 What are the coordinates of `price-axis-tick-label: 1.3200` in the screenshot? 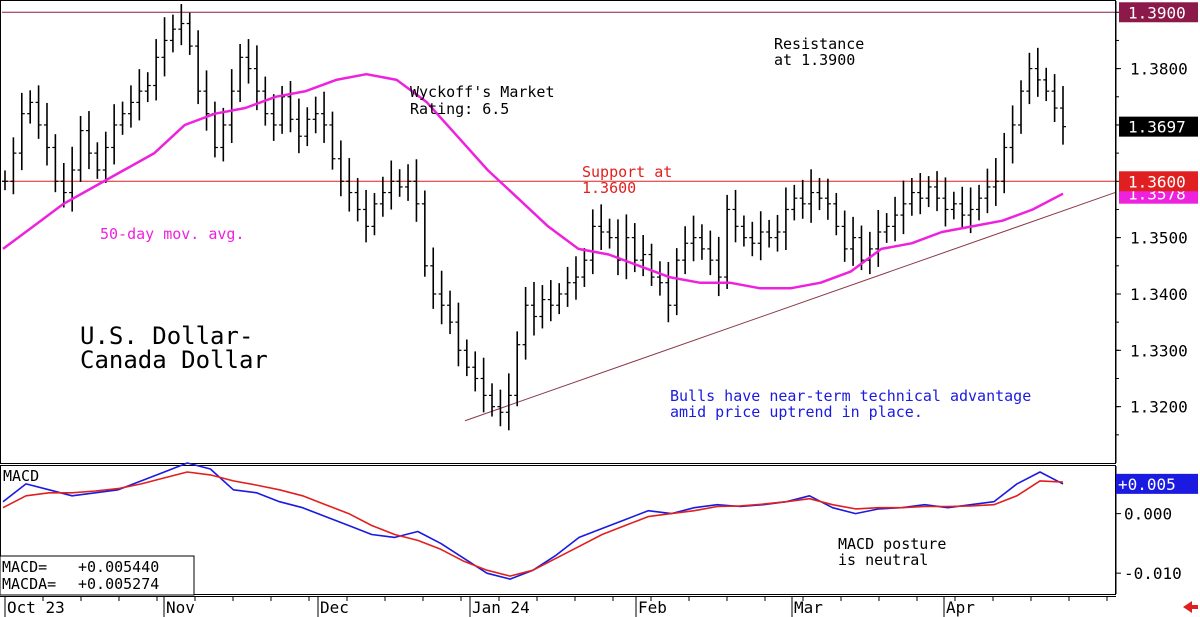 It's located at (1159, 407).